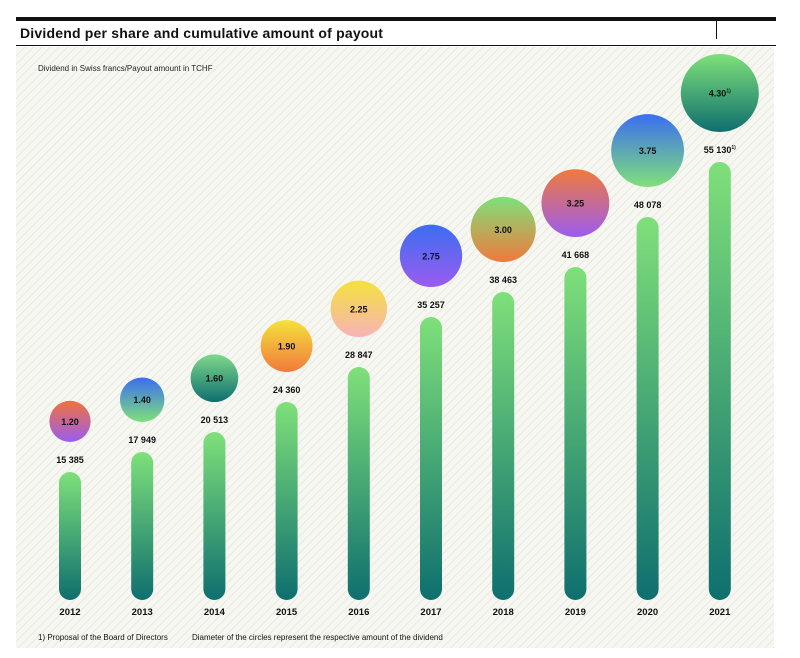  I want to click on dividend-label: 4.301), so click(720, 94).